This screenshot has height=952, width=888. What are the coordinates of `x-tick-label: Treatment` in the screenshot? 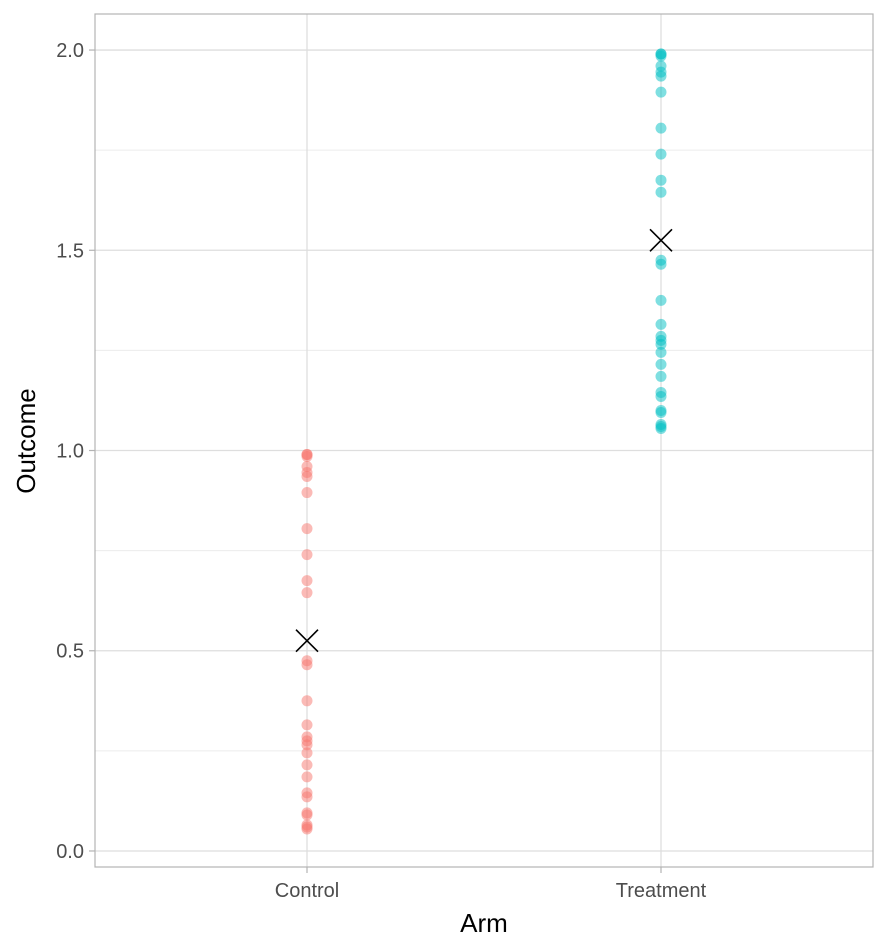 It's located at (661, 891).